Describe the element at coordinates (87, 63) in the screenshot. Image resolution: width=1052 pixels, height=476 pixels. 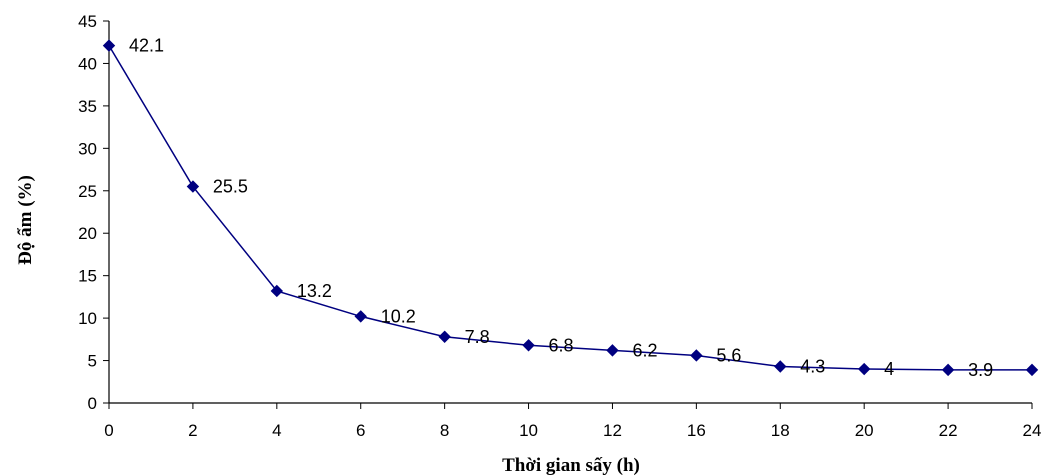
I see `y-tick-label: 40` at that location.